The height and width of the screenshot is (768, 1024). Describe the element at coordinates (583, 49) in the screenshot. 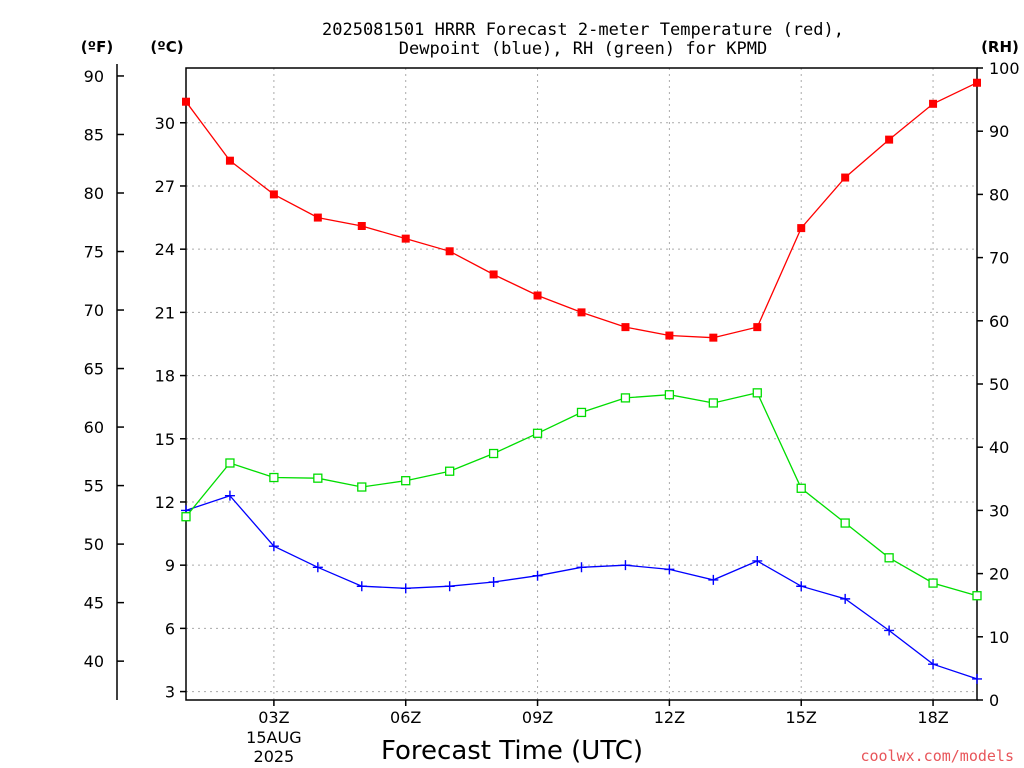

I see `chart-subtitle: Dewpoint (blue), RH (green) for KPMD` at that location.